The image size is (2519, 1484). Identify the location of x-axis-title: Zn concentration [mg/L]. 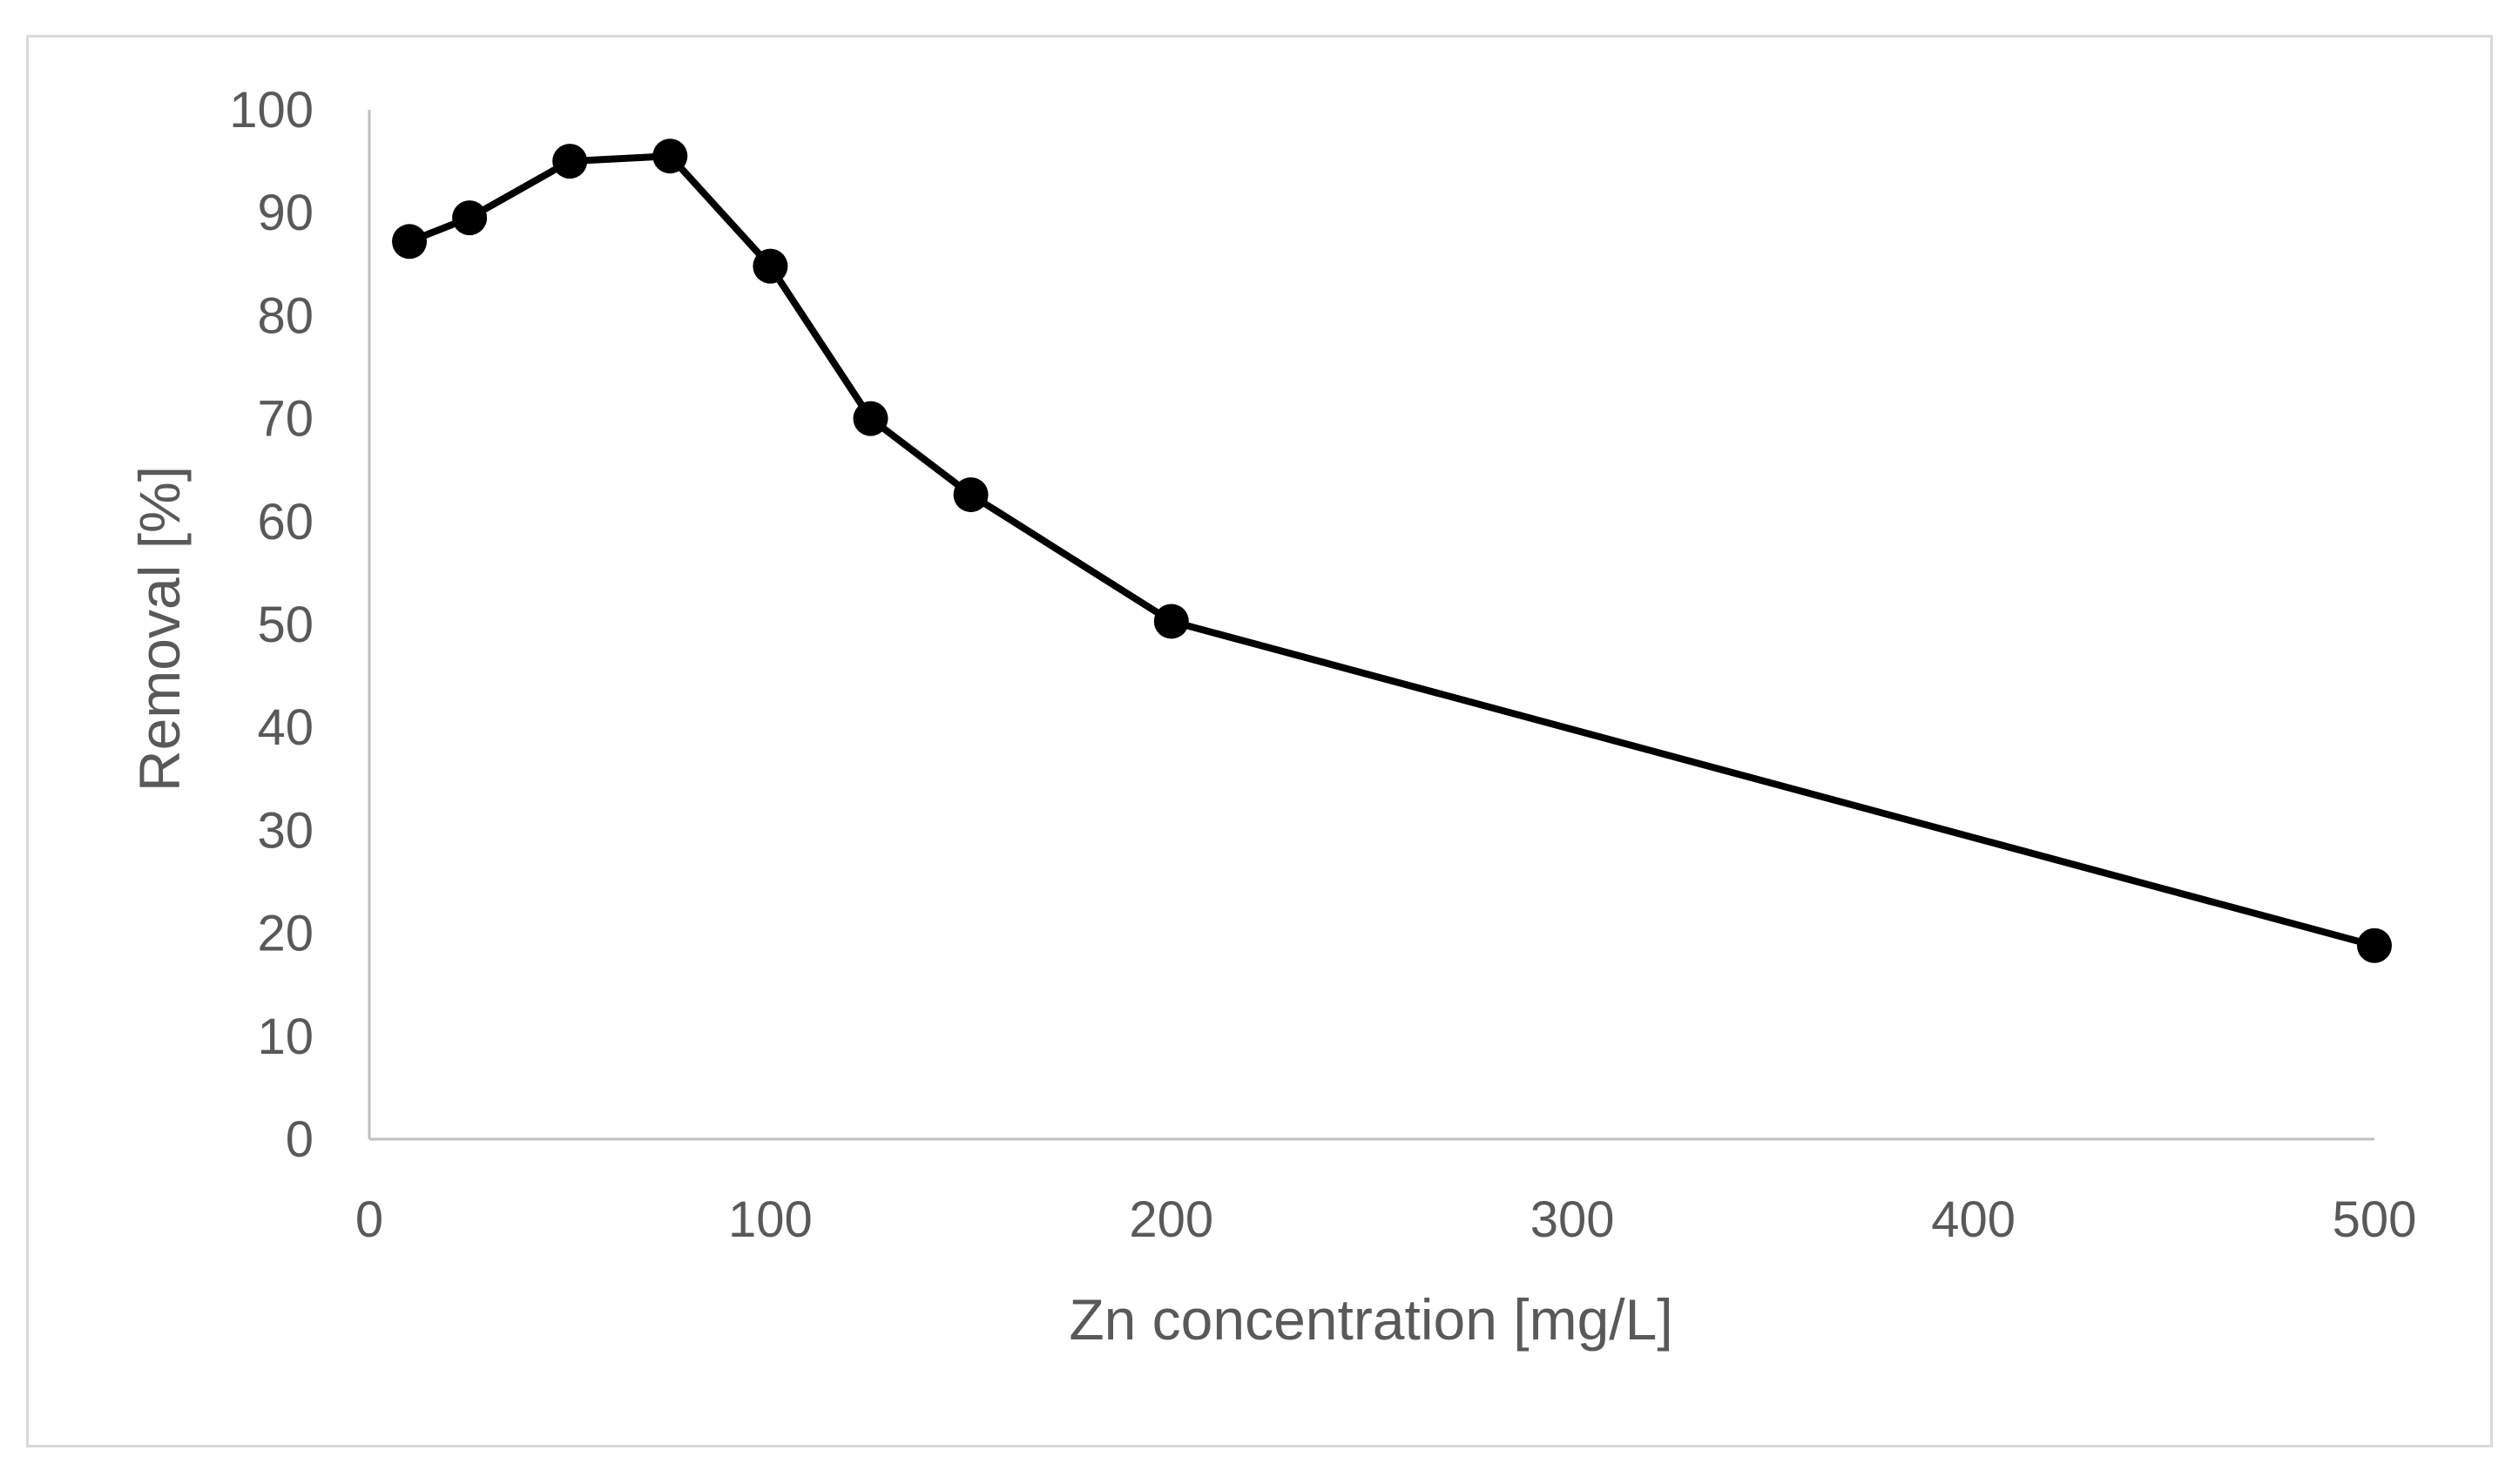
(1370, 1319).